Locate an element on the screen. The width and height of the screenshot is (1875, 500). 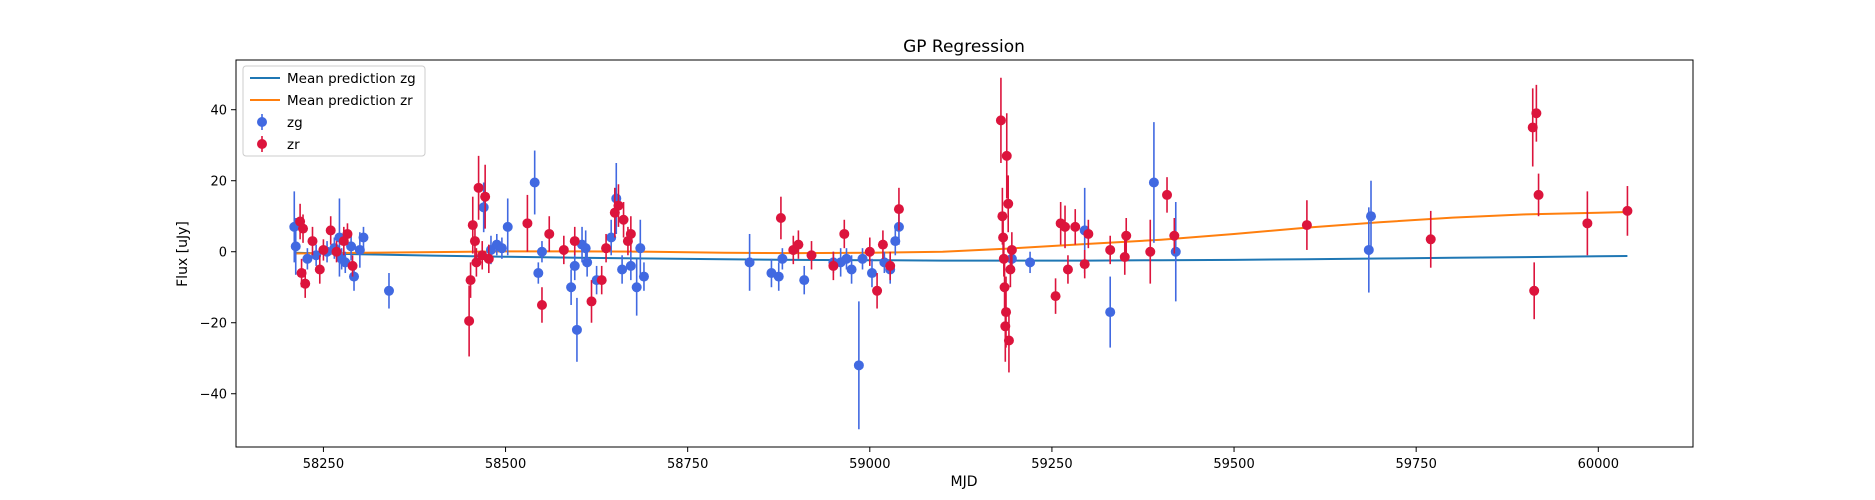
y-tick-label: −20 is located at coordinates (213, 324).